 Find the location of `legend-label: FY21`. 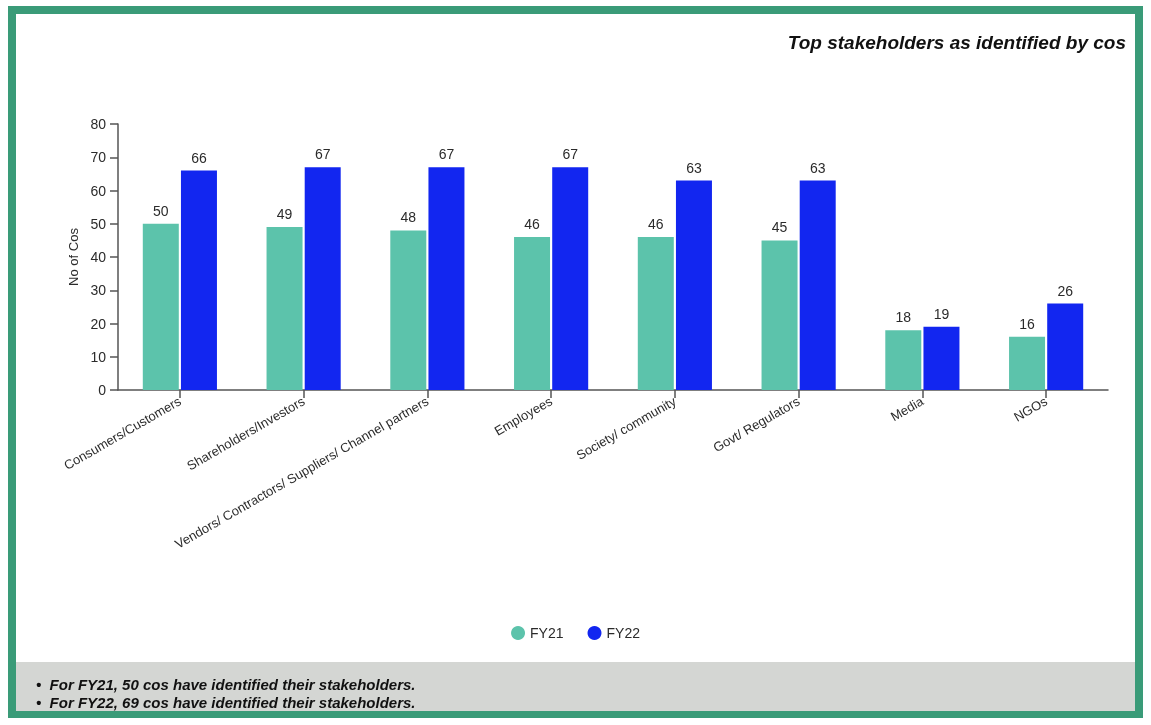

legend-label: FY21 is located at coordinates (547, 633).